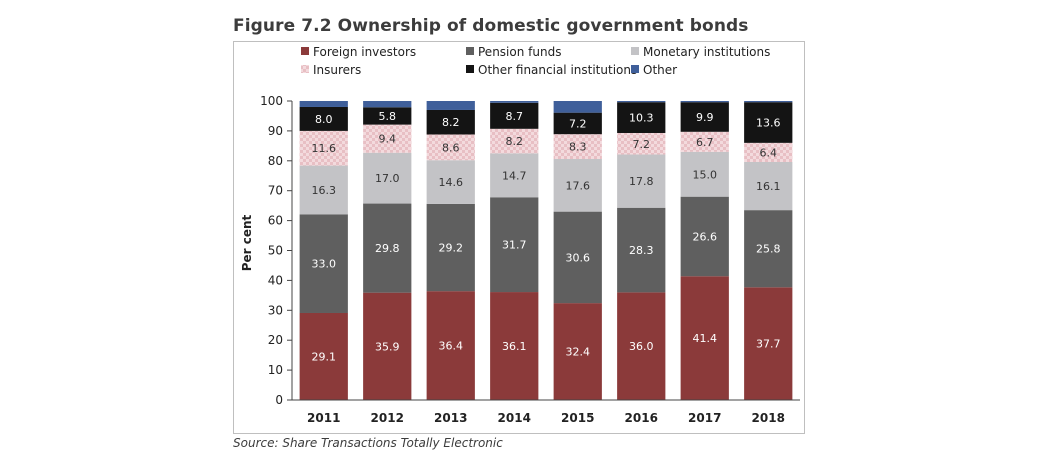  I want to click on legend-label: Foreign investors, so click(364, 52).